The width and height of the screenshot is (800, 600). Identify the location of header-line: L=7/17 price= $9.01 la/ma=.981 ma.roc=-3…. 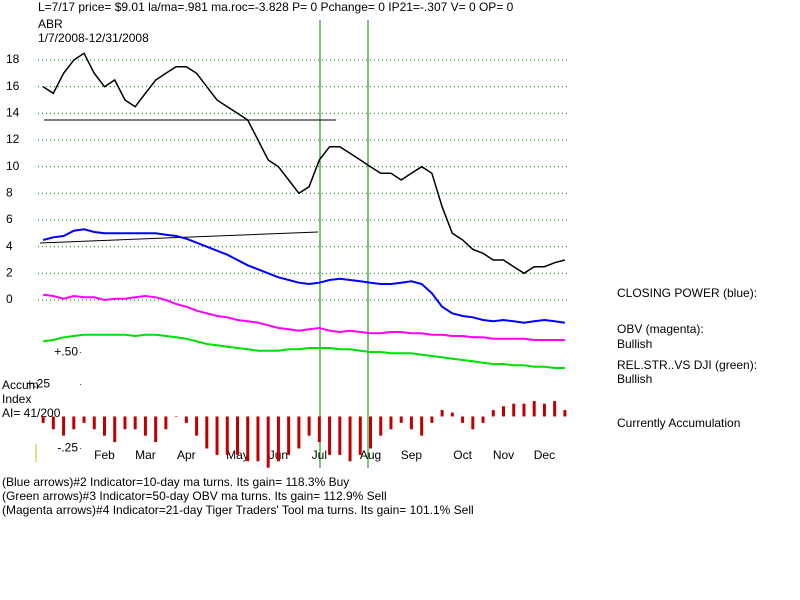
(276, 7).